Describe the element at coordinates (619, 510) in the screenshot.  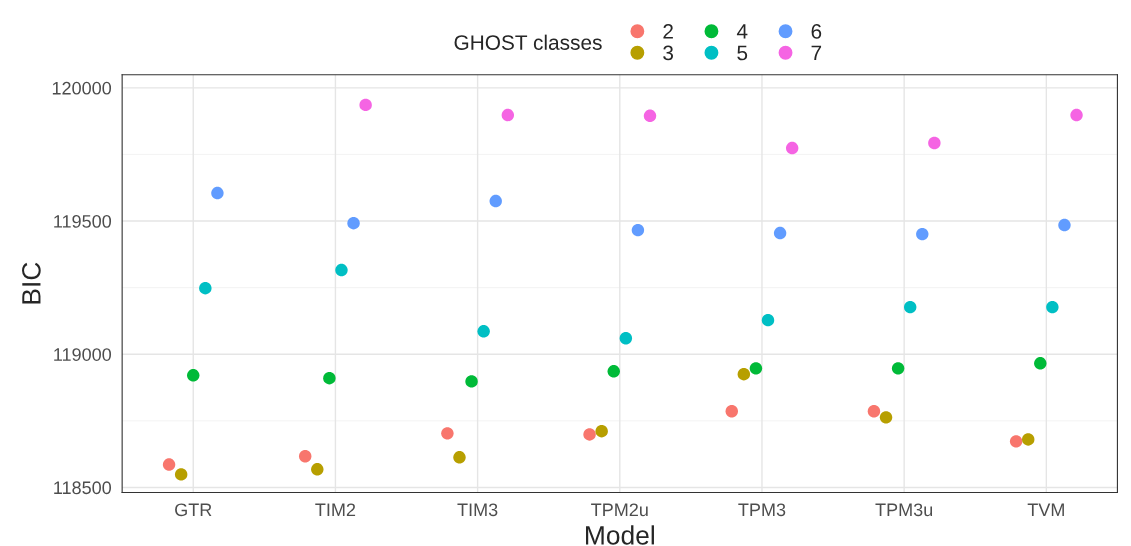
I see `x-tick-label: TPM2u` at that location.